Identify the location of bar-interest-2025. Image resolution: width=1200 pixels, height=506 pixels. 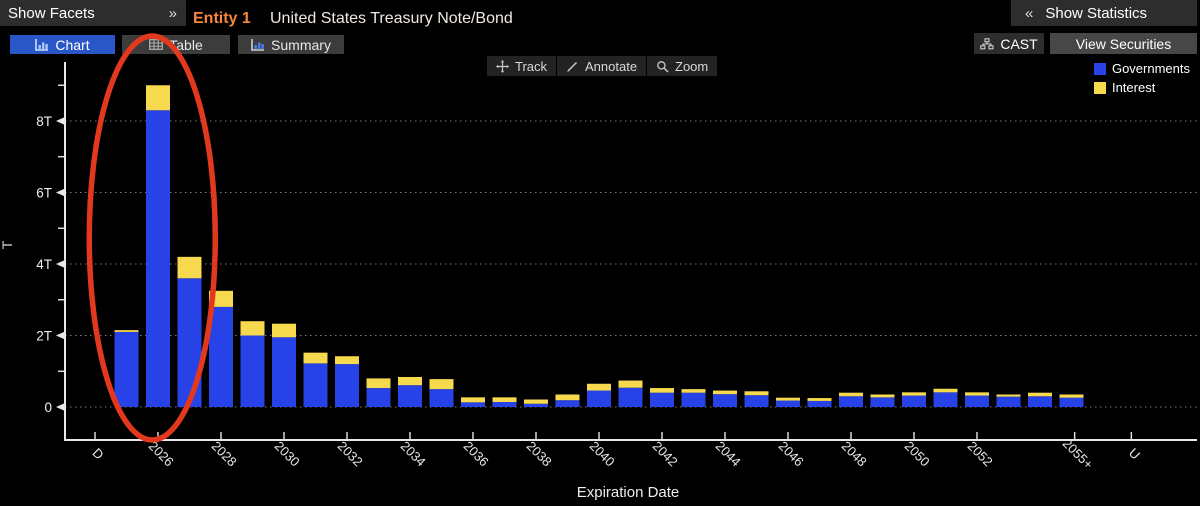
(126, 331).